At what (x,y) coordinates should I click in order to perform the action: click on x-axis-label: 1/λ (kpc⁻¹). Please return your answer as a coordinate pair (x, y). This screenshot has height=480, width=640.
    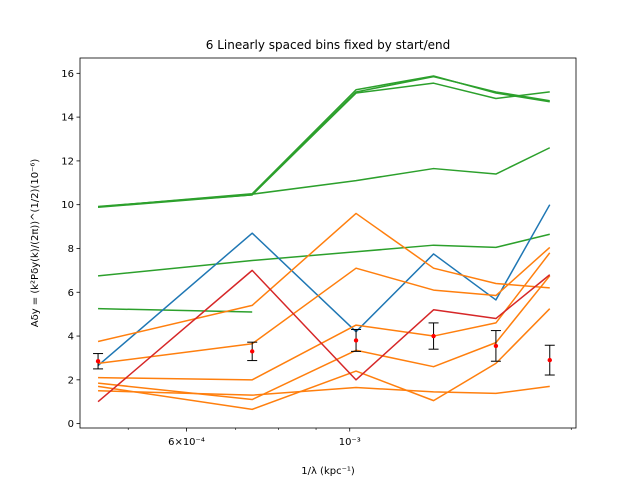
    Looking at the image, I should click on (328, 471).